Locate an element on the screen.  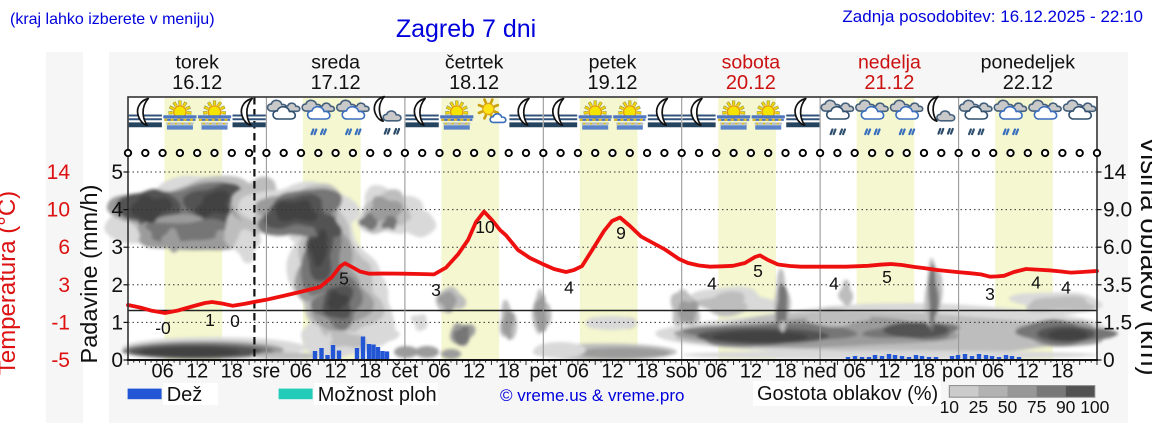
svg-text: Dež is located at coordinates (185, 395).